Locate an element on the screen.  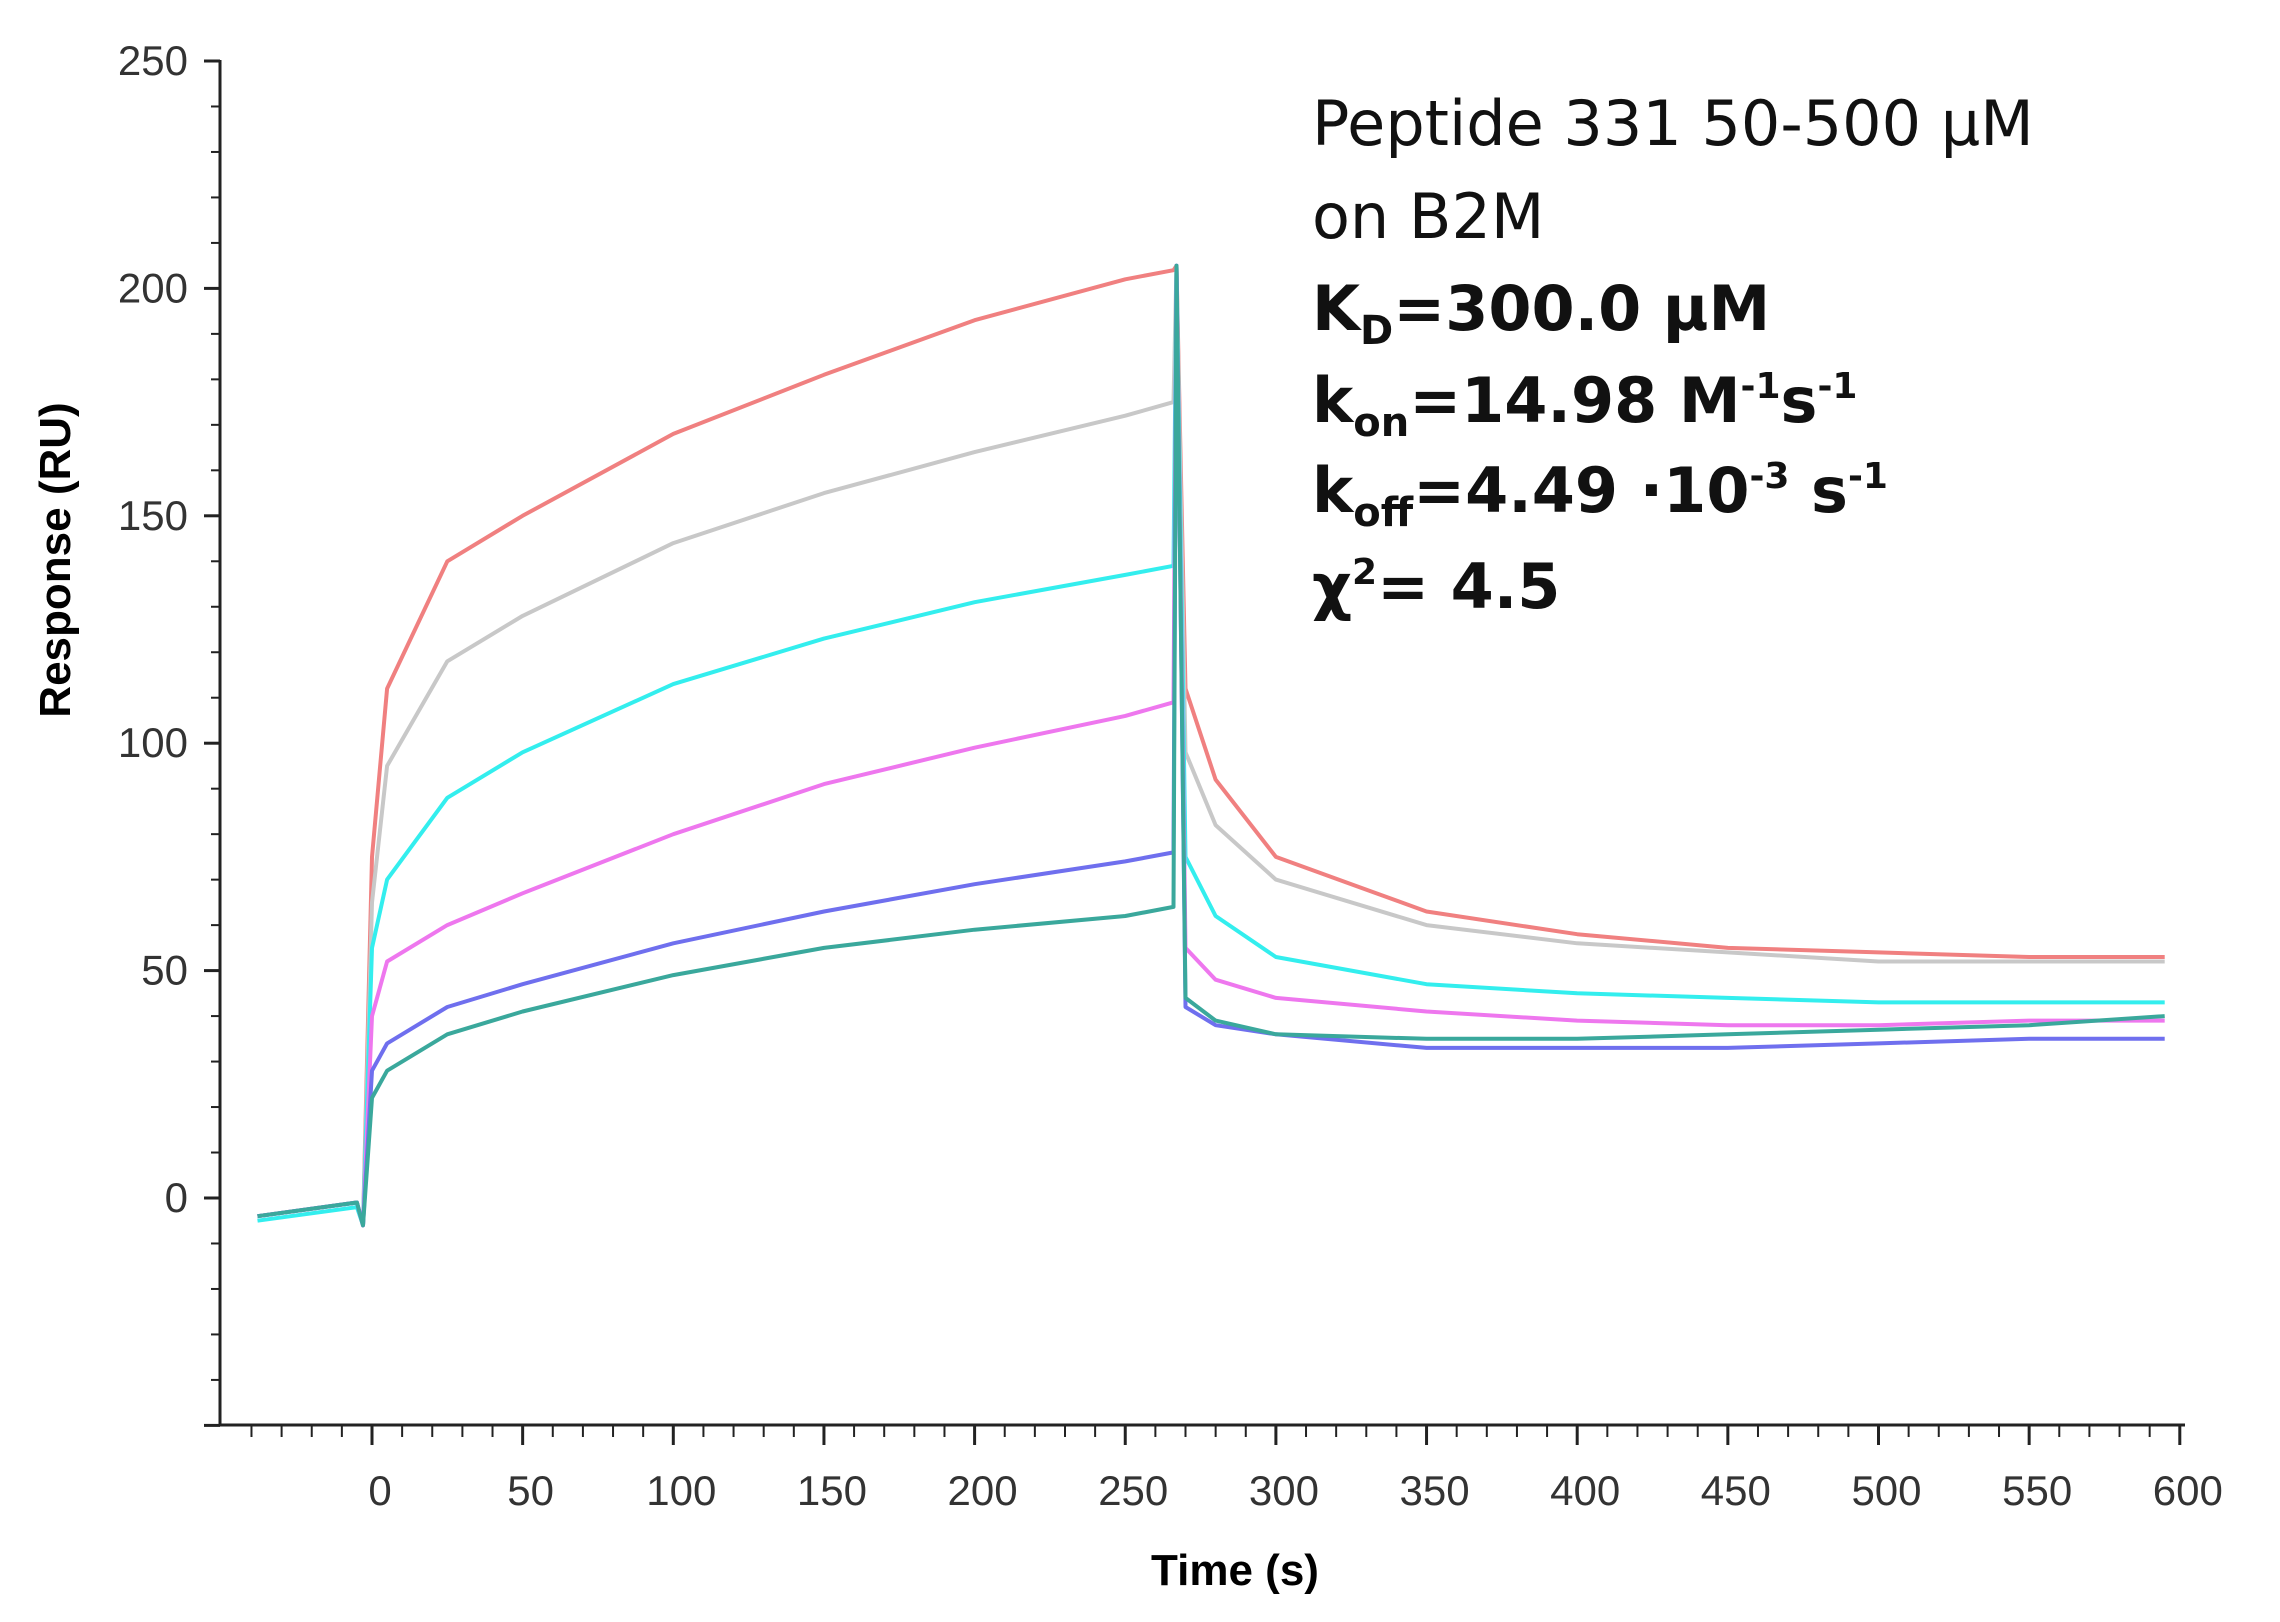
annotation-chi-squared: χ2= 4.5 is located at coordinates (1436, 586).